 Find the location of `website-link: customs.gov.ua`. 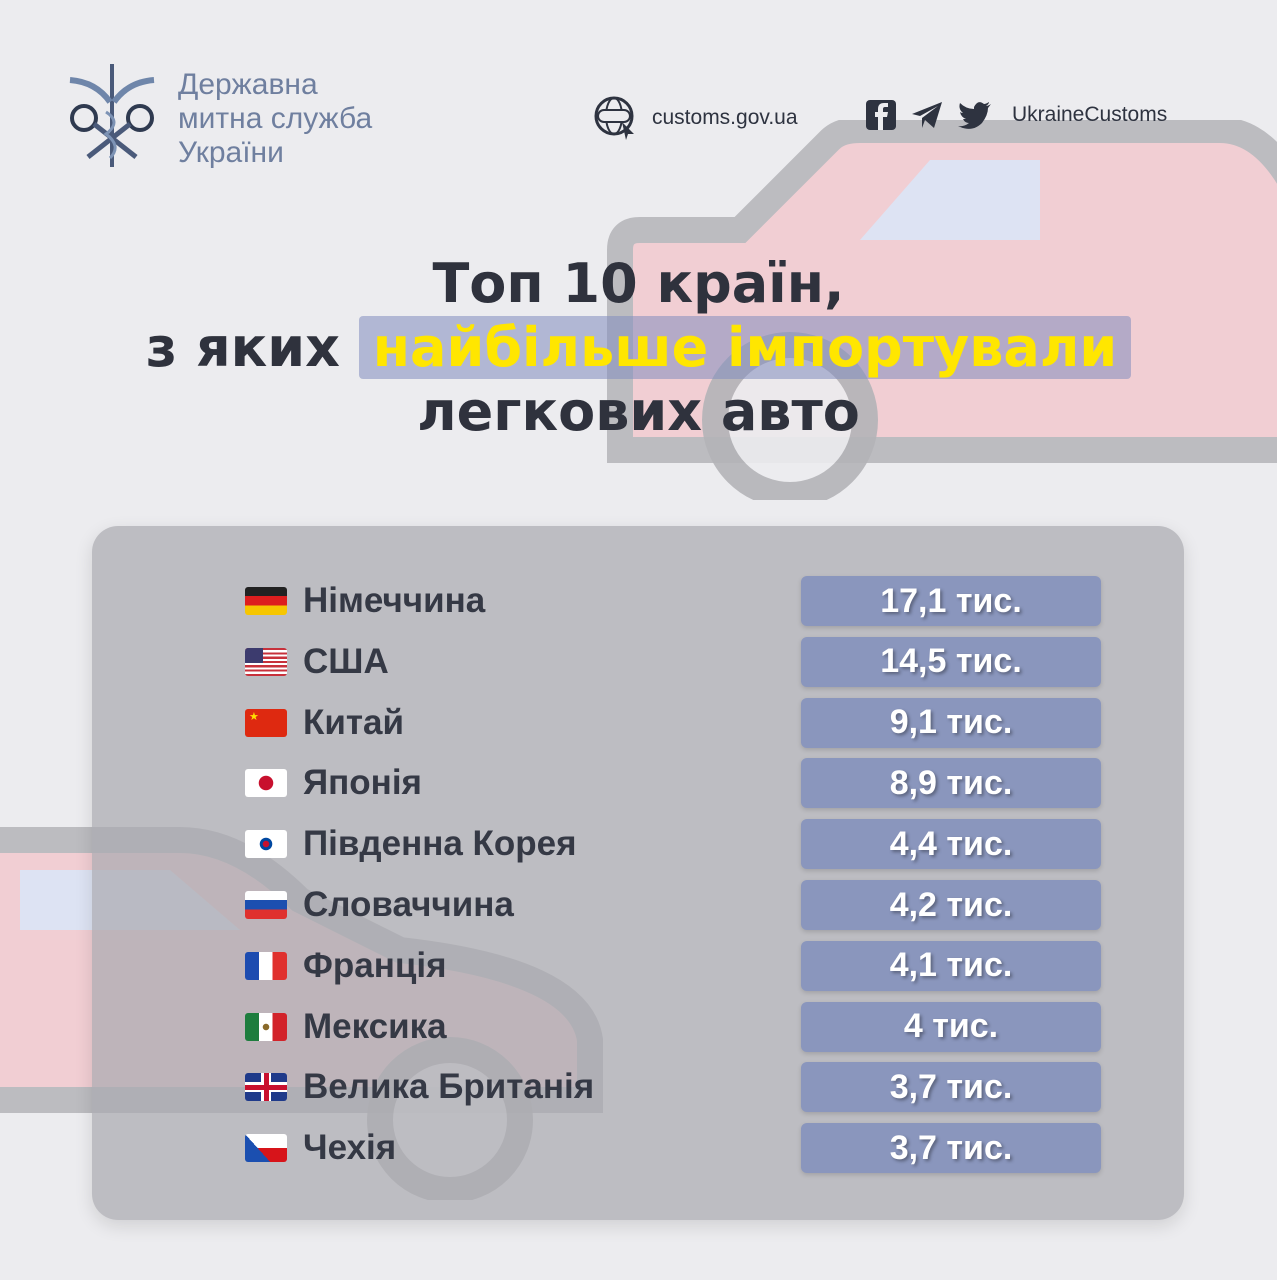

website-link: customs.gov.ua is located at coordinates (696, 118).